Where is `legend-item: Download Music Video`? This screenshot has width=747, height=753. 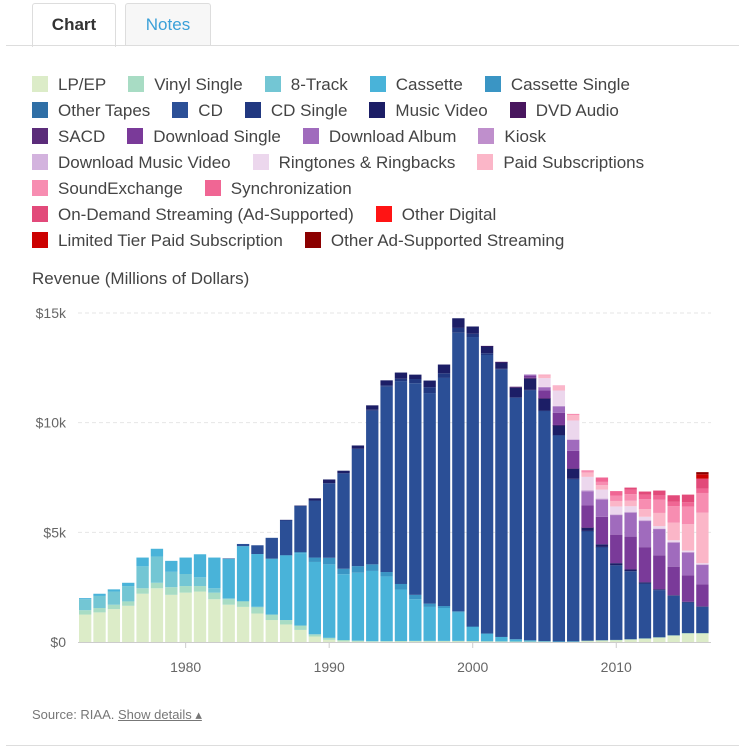
legend-item: Download Music Video is located at coordinates (131, 163).